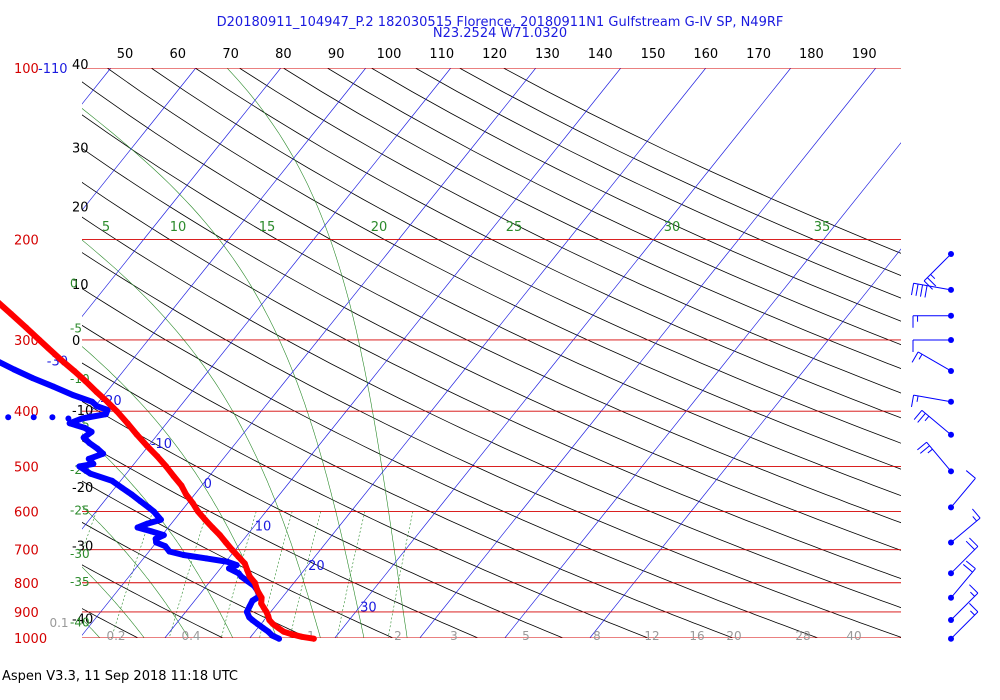 Image resolution: width=1000 pixels, height=700 pixels. Describe the element at coordinates (178, 227) in the screenshot. I see `moist-adiabat-top-label: 10` at that location.